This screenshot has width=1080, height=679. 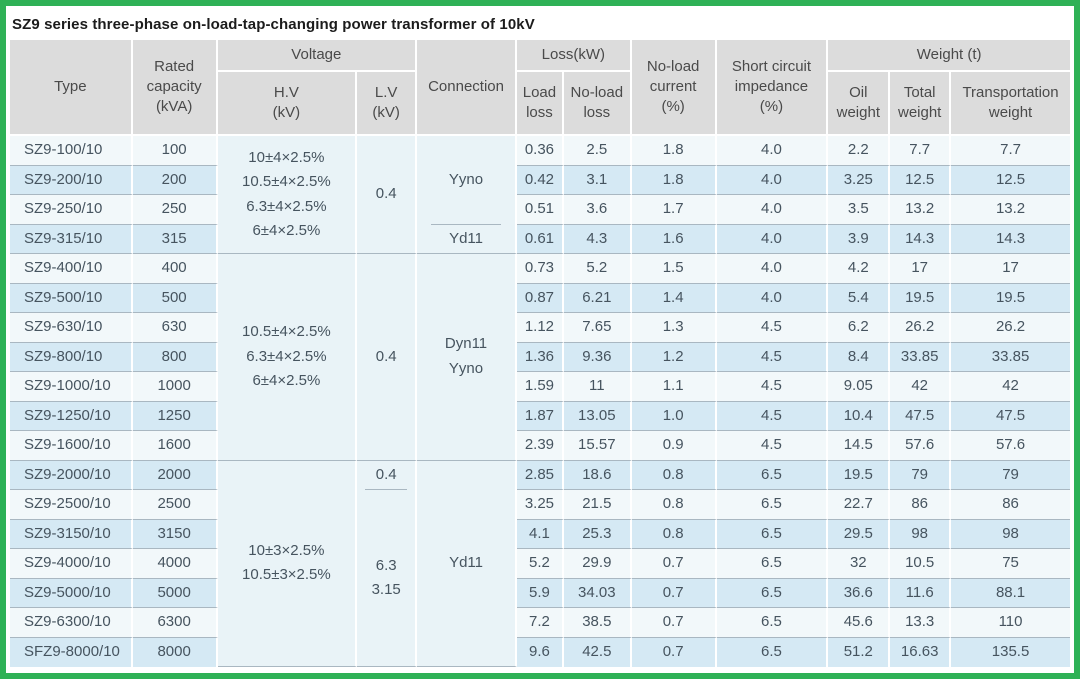 I want to click on rated-capacity-cell: 315, so click(x=175, y=239).